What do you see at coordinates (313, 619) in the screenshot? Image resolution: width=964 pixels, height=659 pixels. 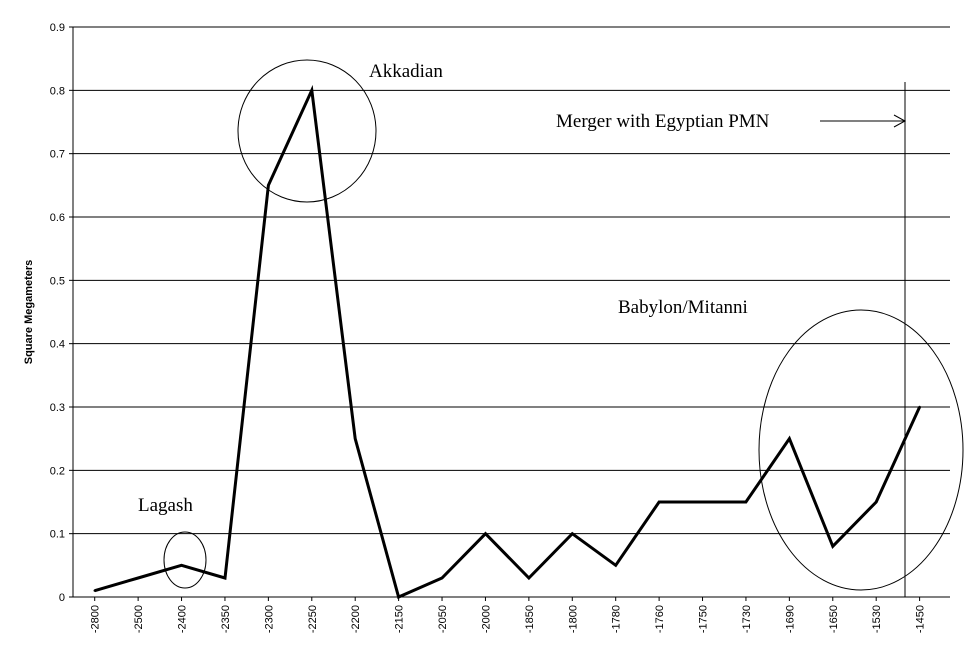 I see `x-tick-label: -2250` at bounding box center [313, 619].